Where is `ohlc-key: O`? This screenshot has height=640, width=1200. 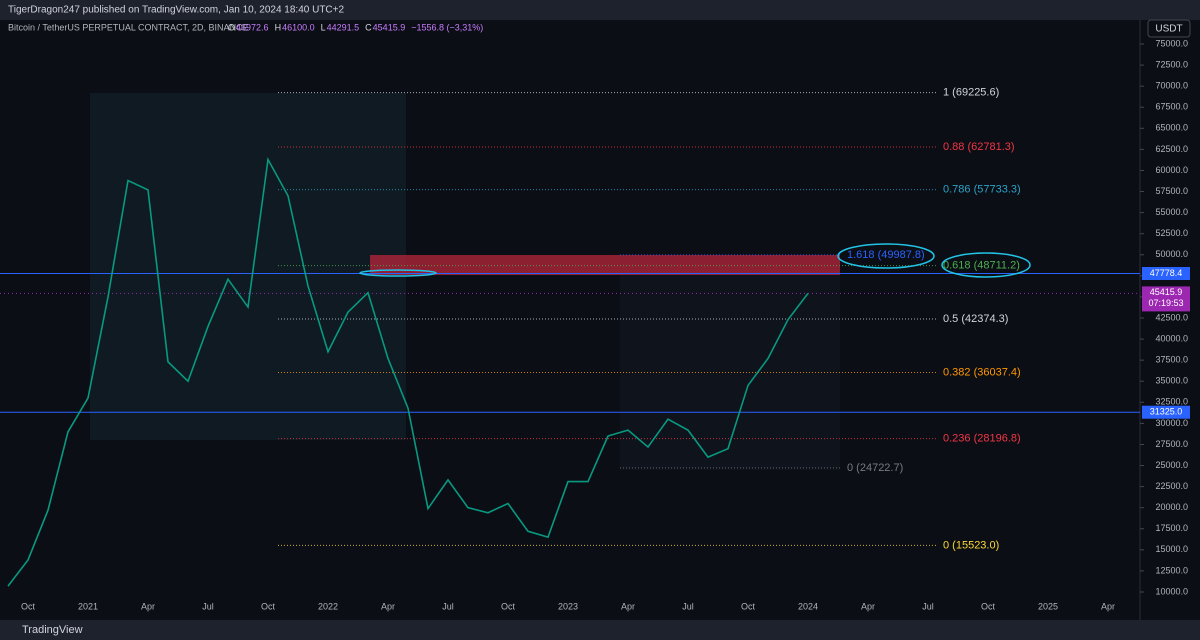 ohlc-key: O is located at coordinates (231, 27).